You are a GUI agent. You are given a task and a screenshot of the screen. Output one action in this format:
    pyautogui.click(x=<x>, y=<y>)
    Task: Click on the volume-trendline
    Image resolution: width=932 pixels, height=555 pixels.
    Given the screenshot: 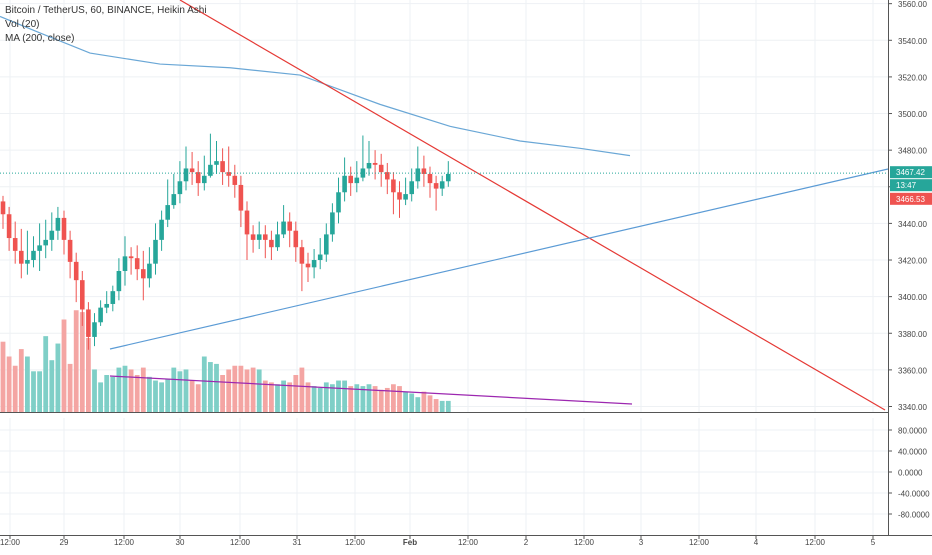 What is the action you would take?
    pyautogui.click(x=371, y=390)
    